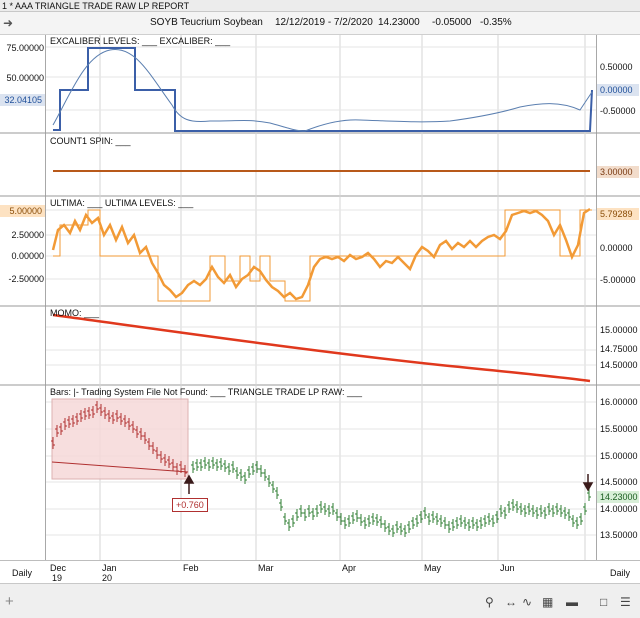  I want to click on excaliber-title: EXCALIBER LEVELS: ___ EXCALIBER: ___, so click(140, 41).